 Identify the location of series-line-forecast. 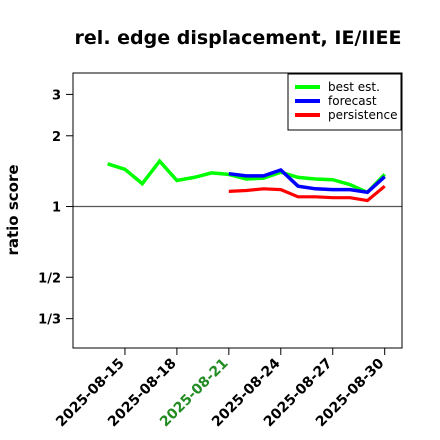
(307, 181).